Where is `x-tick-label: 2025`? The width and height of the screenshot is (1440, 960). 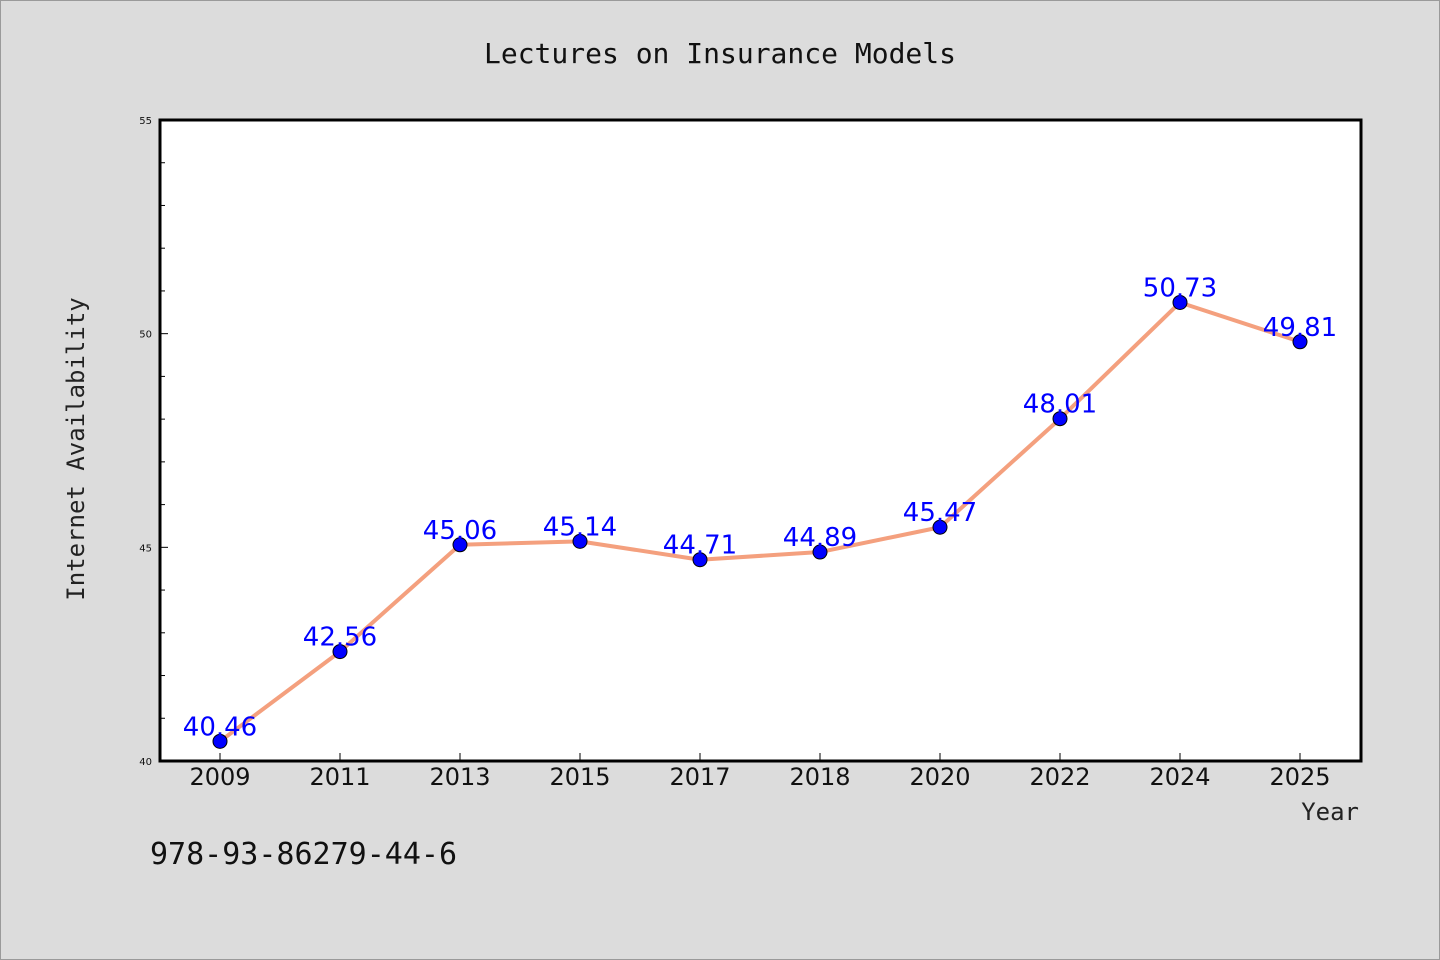 x-tick-label: 2025 is located at coordinates (1299, 777).